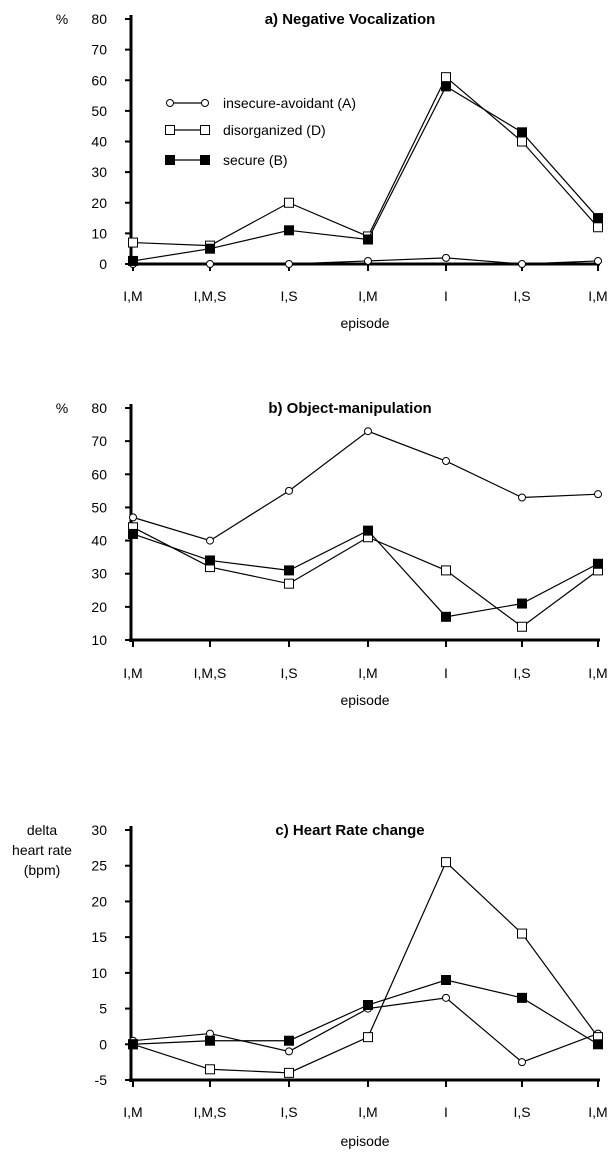  What do you see at coordinates (274, 130) in the screenshot?
I see `legend-label: disorganized (D)` at bounding box center [274, 130].